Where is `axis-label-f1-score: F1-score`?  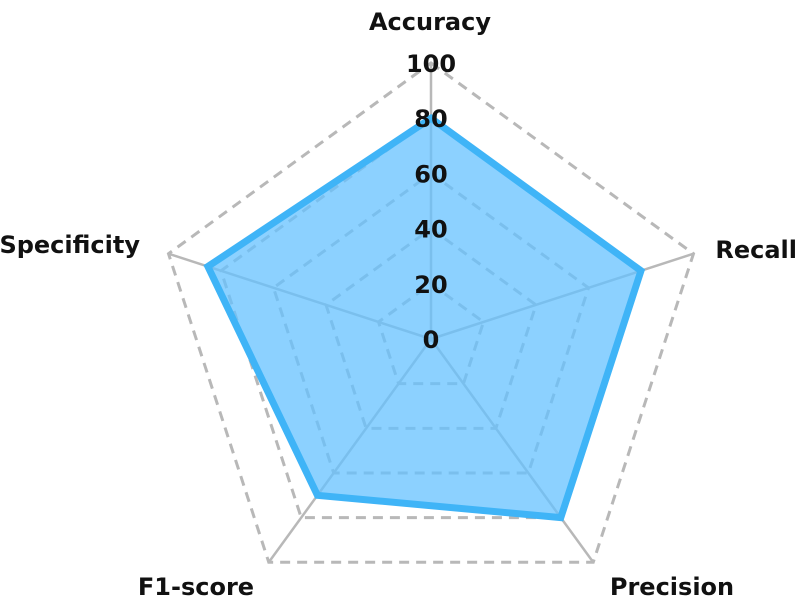
axis-label-f1-score: F1-score is located at coordinates (196, 587).